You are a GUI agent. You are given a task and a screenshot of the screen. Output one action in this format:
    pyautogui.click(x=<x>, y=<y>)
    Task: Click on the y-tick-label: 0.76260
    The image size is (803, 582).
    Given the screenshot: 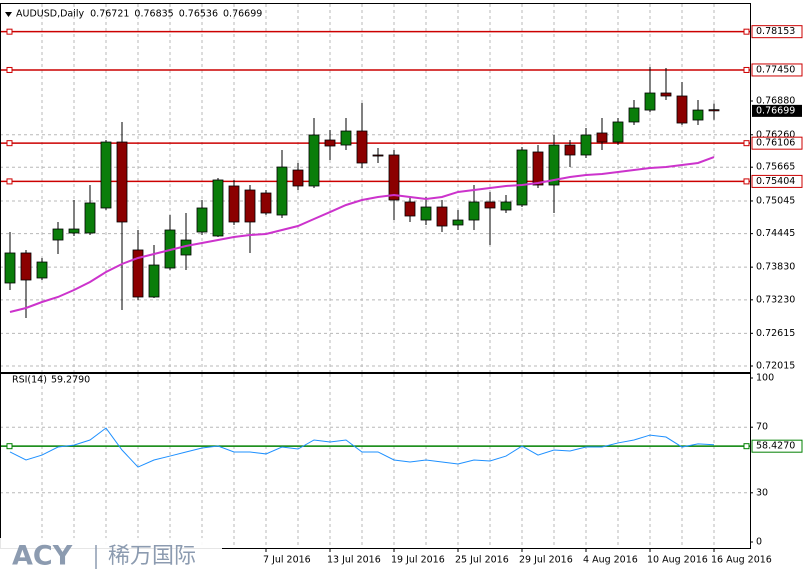 What is the action you would take?
    pyautogui.click(x=775, y=134)
    